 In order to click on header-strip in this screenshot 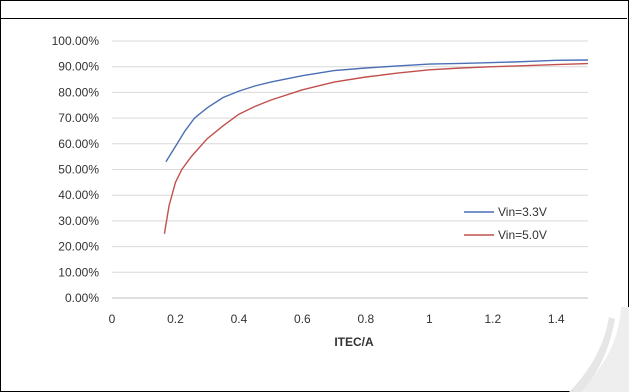, I will do `click(313, 9)`.